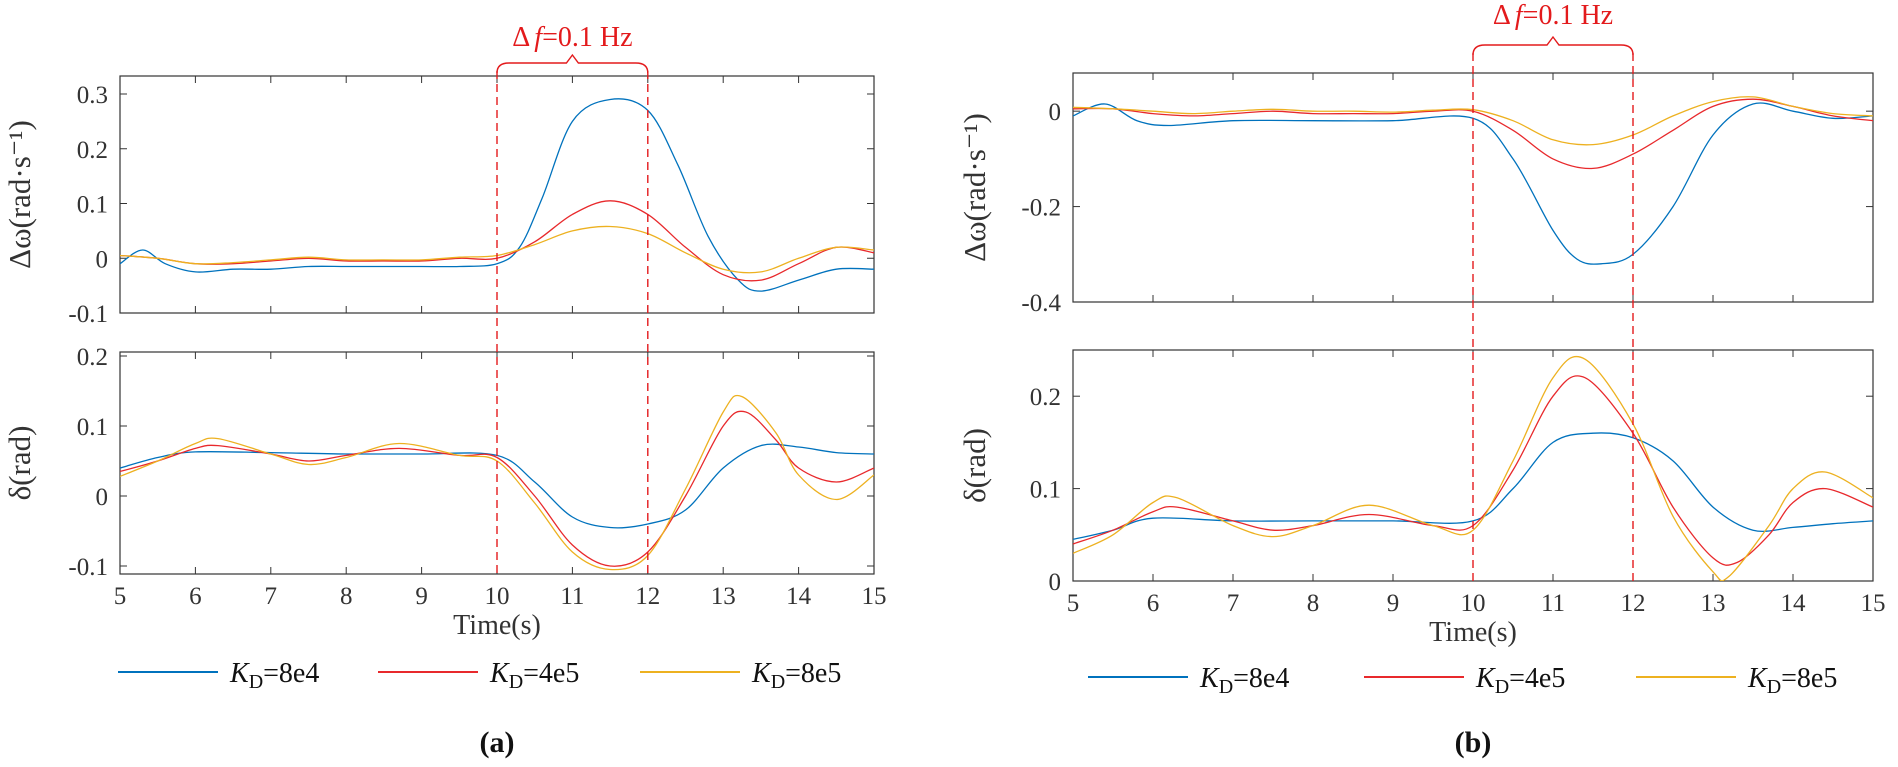  Describe the element at coordinates (497, 742) in the screenshot. I see `panel-caption: (a)` at that location.